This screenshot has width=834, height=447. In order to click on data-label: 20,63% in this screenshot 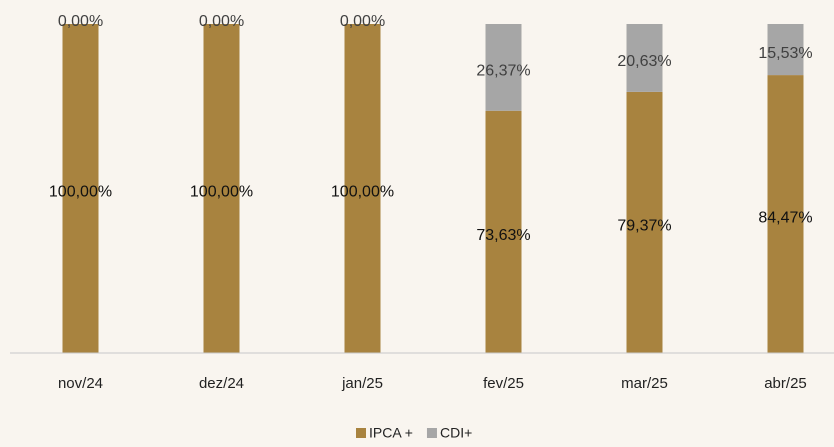, I will do `click(644, 61)`.